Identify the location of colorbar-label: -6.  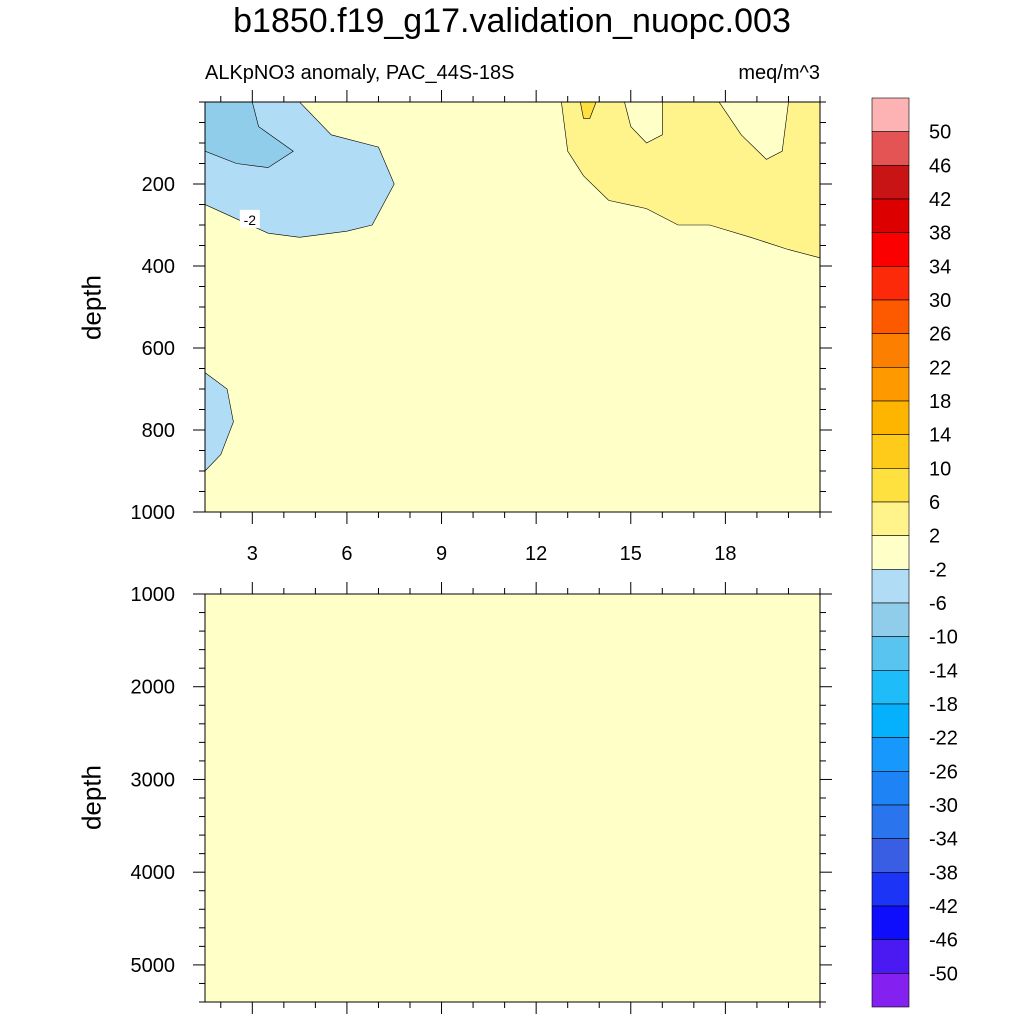
(938, 604).